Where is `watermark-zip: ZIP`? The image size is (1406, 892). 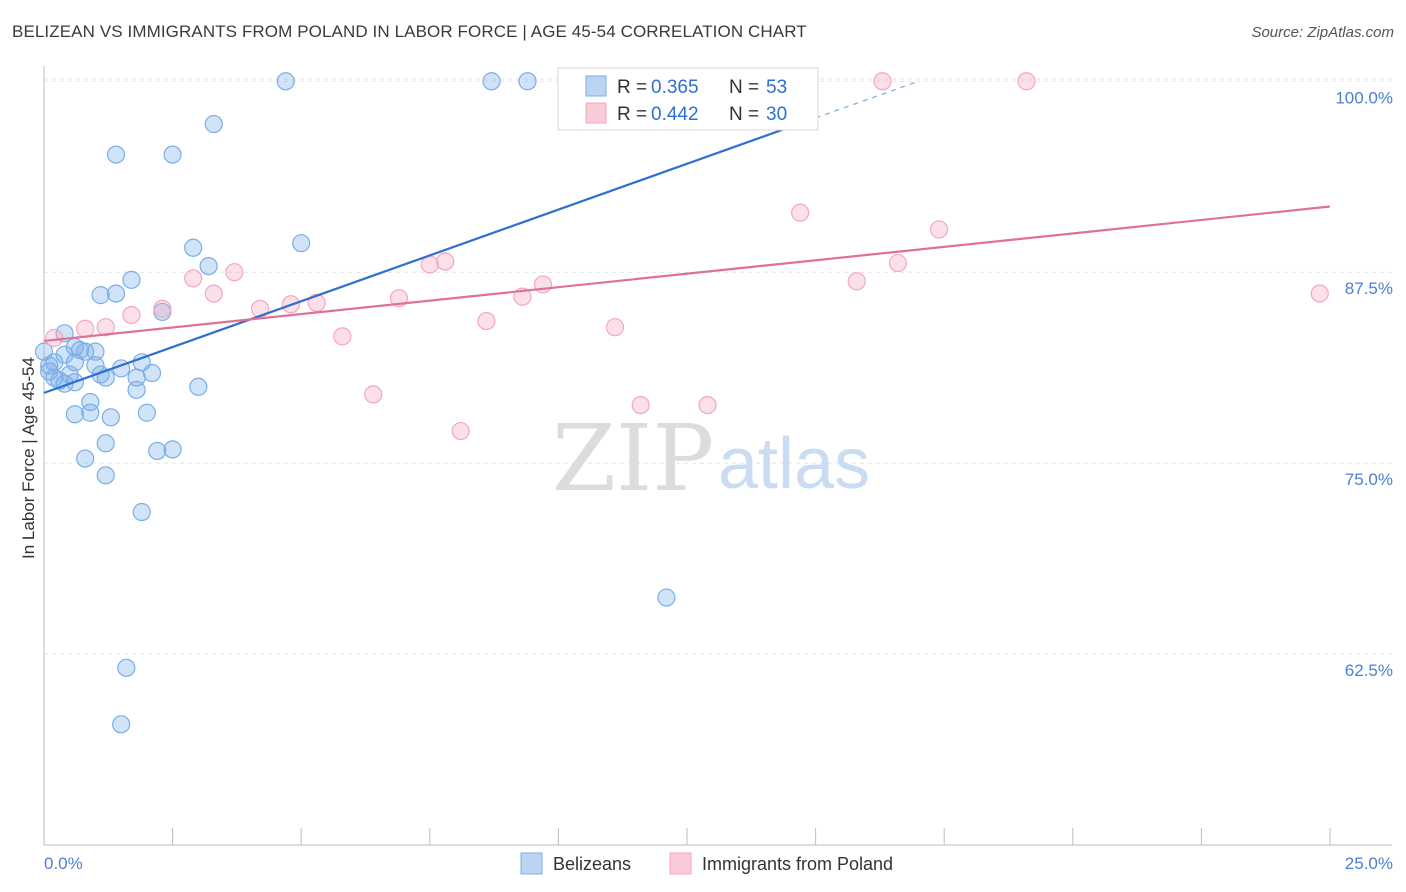
watermark-zip: ZIP is located at coordinates (633, 458).